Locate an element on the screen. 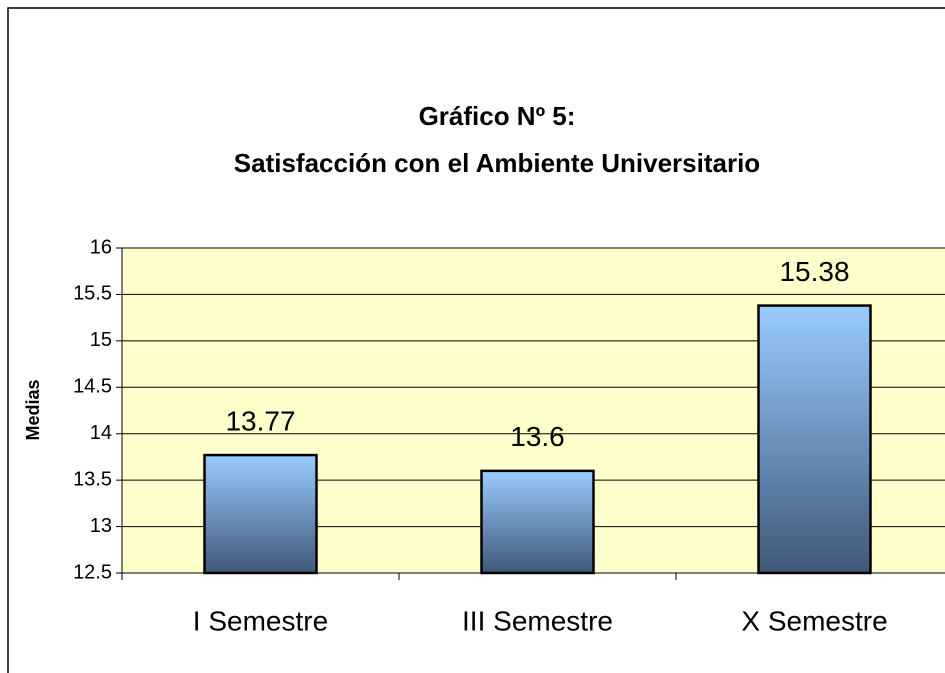 This screenshot has height=673, width=945. y-tick-label: 13.5 is located at coordinates (92, 479).